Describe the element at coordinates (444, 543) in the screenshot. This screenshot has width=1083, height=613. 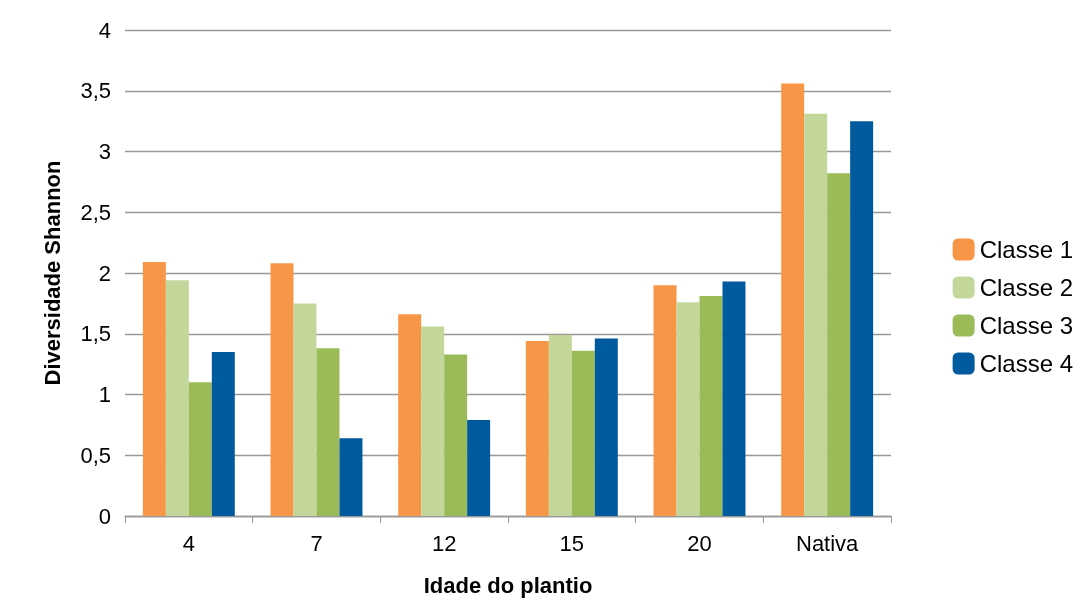
I see `x-tick-label: 12` at that location.